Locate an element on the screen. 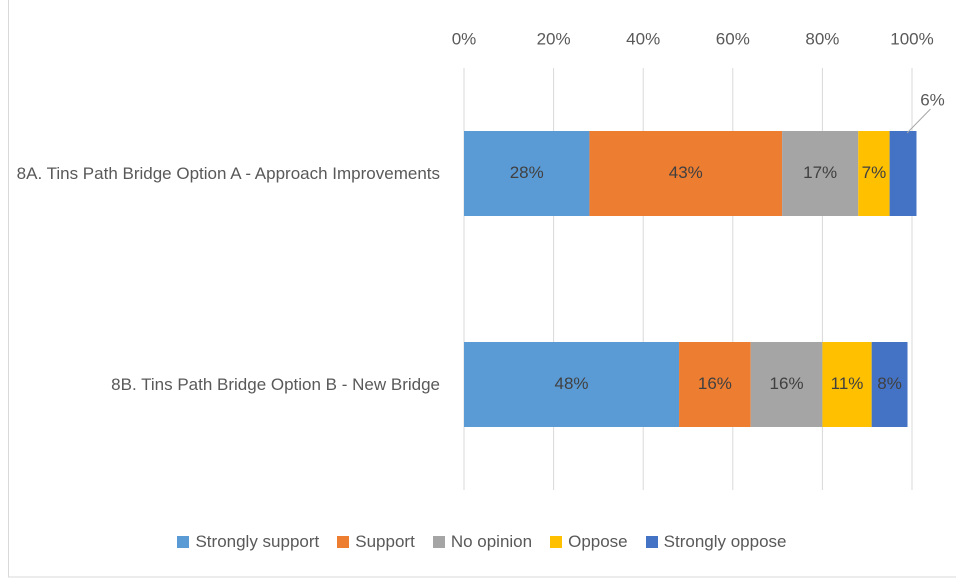 The image size is (956, 578). data-label: 6% is located at coordinates (932, 99).